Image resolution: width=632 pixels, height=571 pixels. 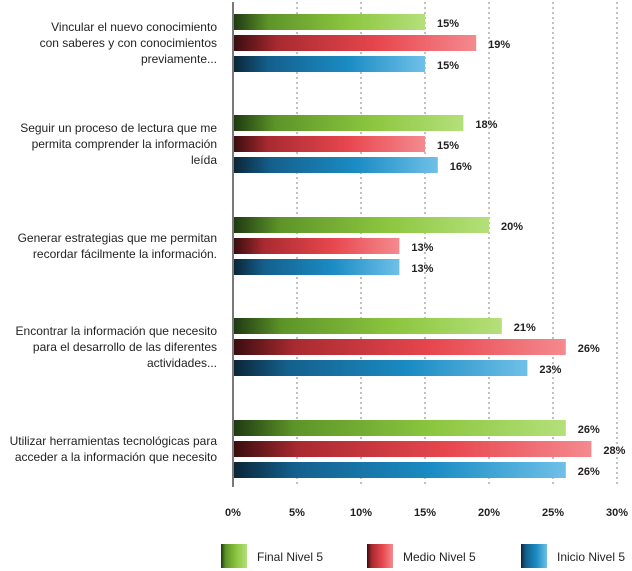 I want to click on x-tick-label: 30%, so click(x=617, y=513).